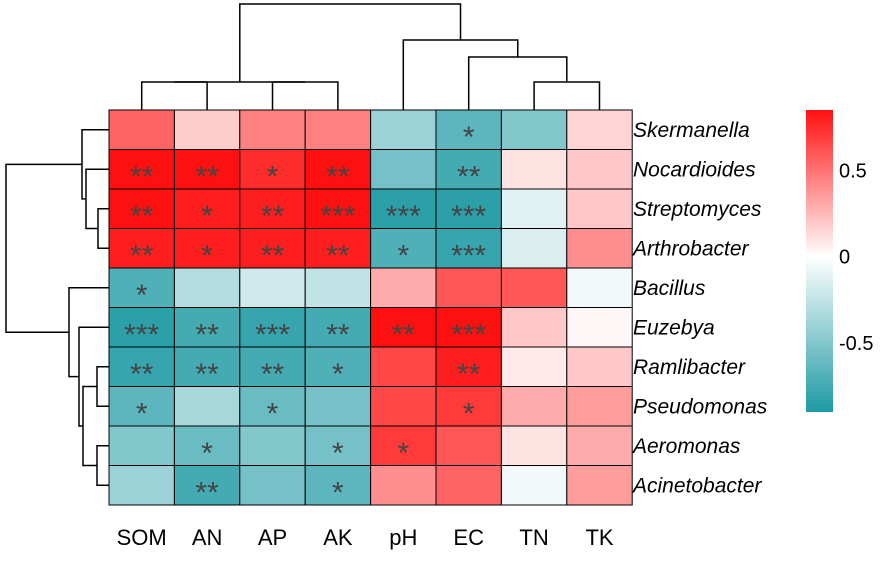 This screenshot has width=886, height=579. I want to click on heatmap-cell-ramlibacter-som, so click(141, 366).